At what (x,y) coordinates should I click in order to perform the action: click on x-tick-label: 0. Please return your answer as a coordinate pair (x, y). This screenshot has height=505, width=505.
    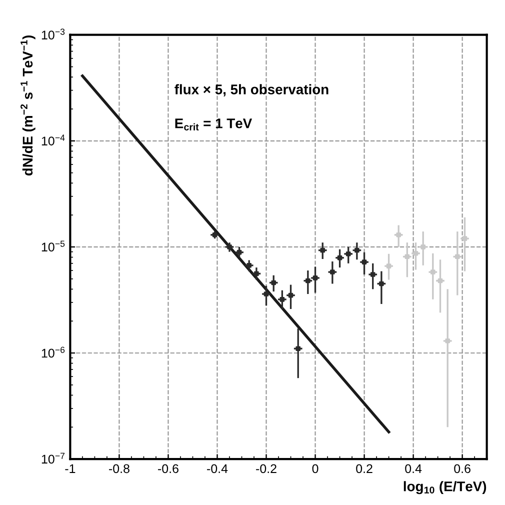
    Looking at the image, I should click on (315, 469).